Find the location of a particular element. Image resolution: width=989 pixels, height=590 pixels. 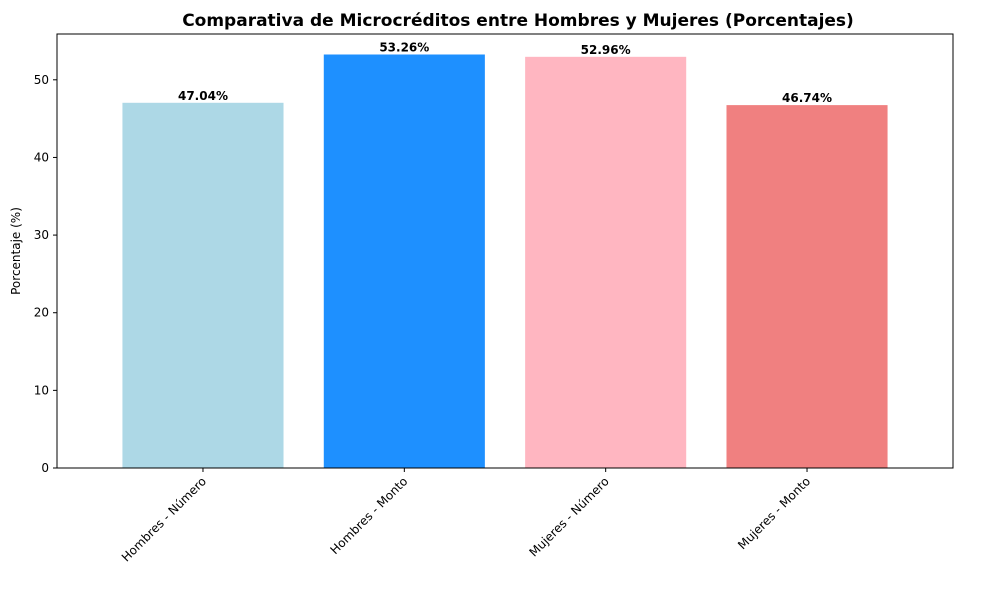

y-axis: 0 10 20 30 40 50 is located at coordinates (45, 274).